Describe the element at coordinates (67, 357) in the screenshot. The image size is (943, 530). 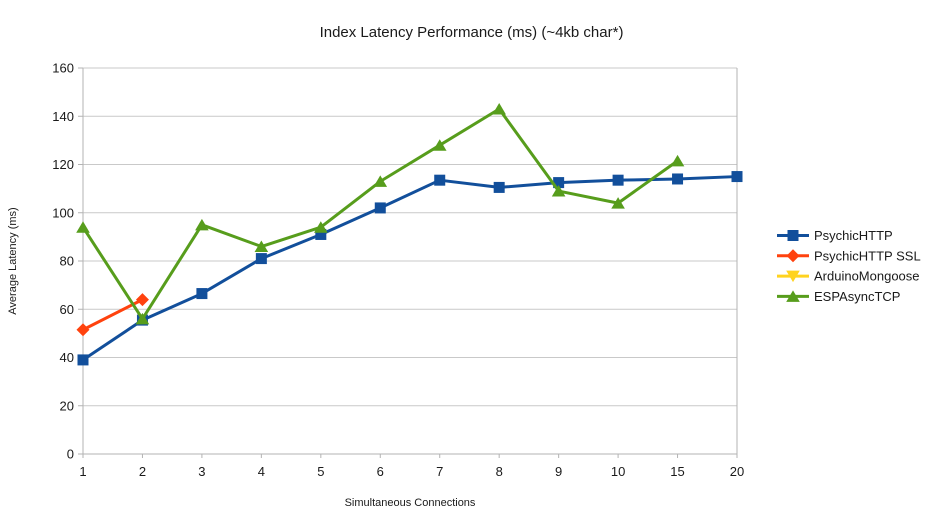
I see `y-tick-label-40: 40` at that location.